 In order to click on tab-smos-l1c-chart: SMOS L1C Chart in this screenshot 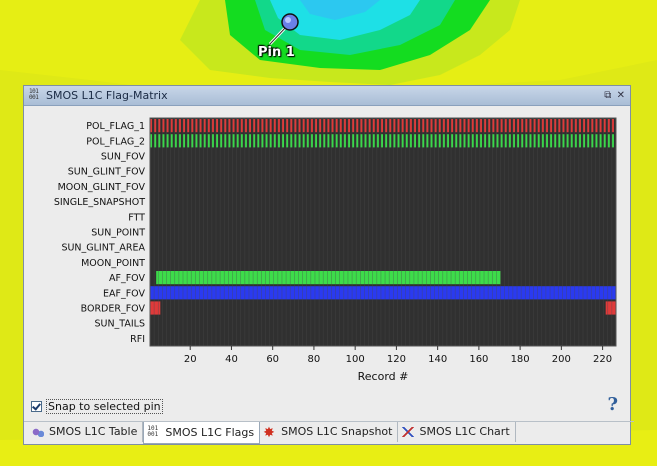, I will do `click(457, 432)`.